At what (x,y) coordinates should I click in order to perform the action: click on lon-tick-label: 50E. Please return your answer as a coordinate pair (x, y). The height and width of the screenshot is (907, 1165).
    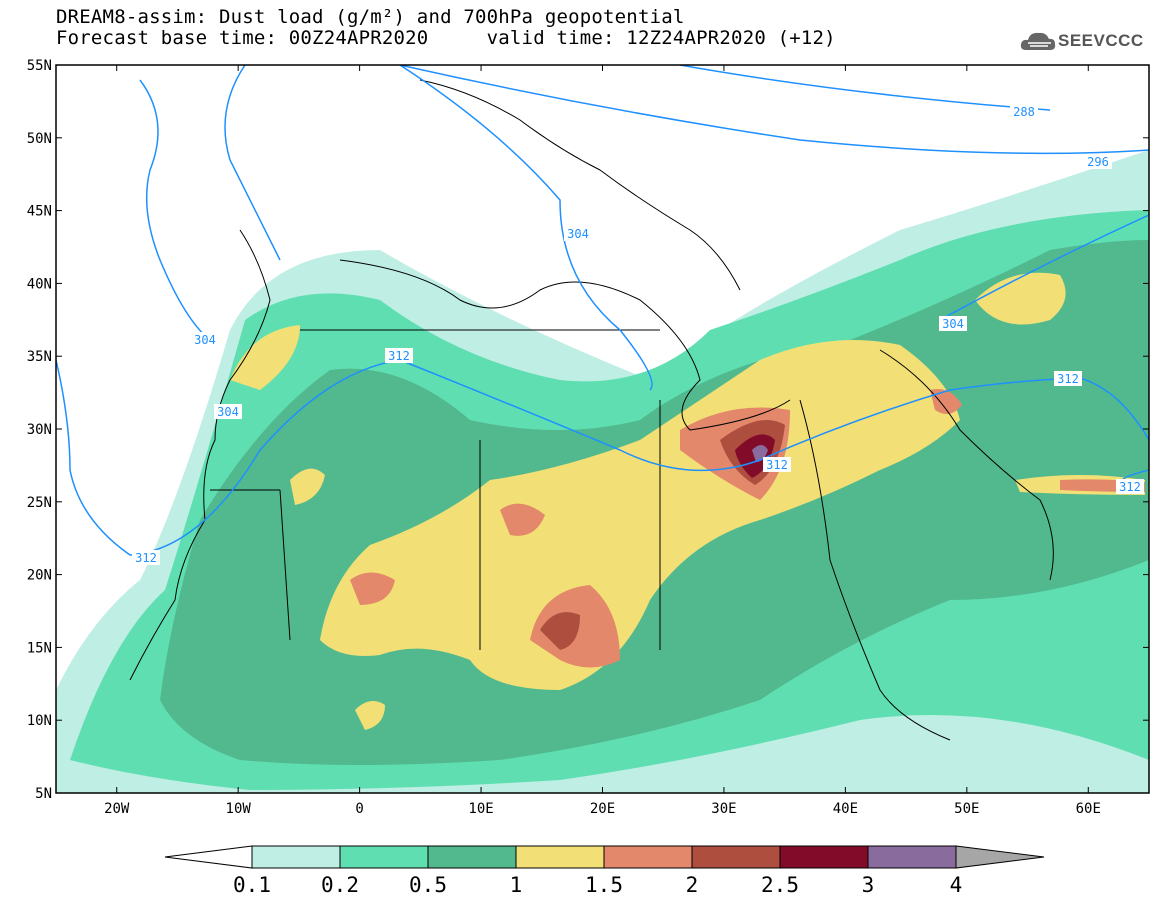
    Looking at the image, I should click on (966, 809).